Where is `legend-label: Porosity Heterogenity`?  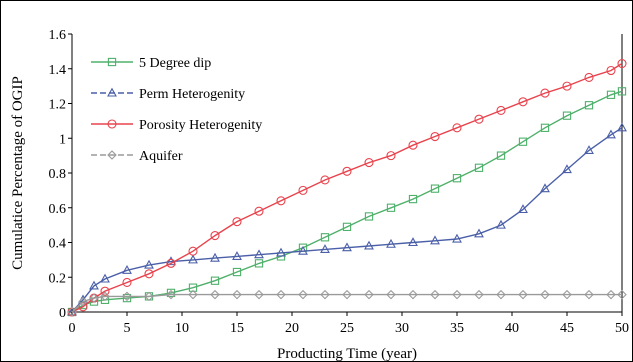 legend-label: Porosity Heterogenity is located at coordinates (200, 125).